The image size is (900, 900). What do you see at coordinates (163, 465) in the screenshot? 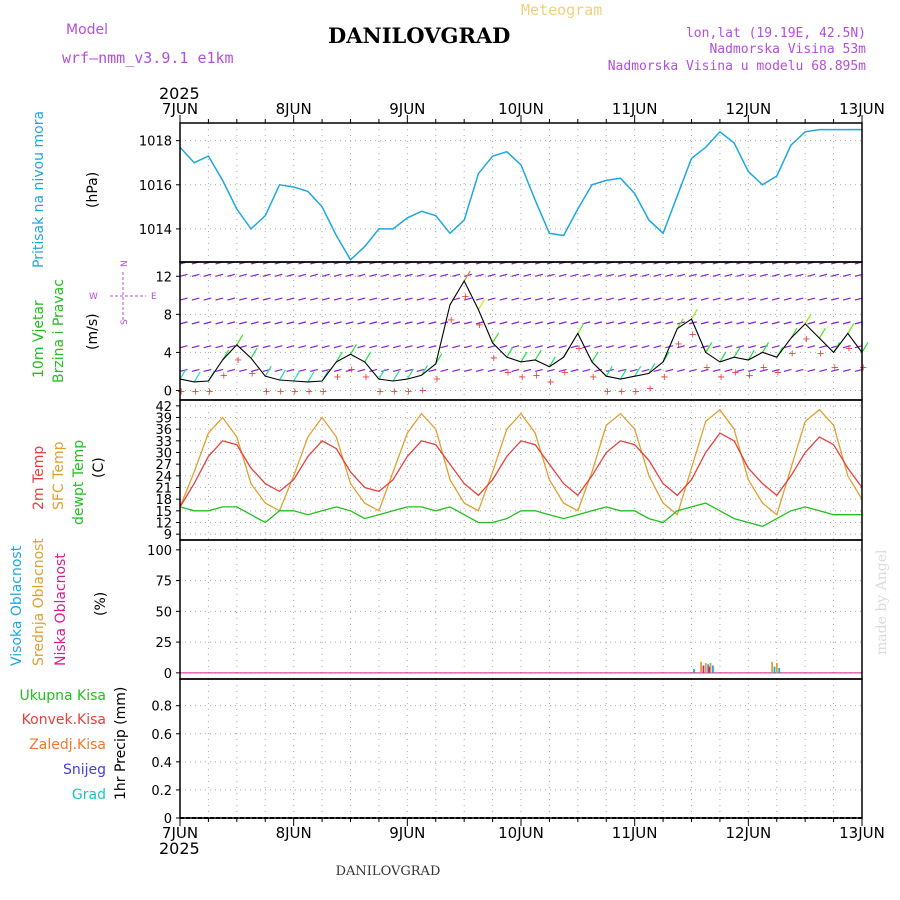
I see `y-tick-label: 27` at bounding box center [163, 465].